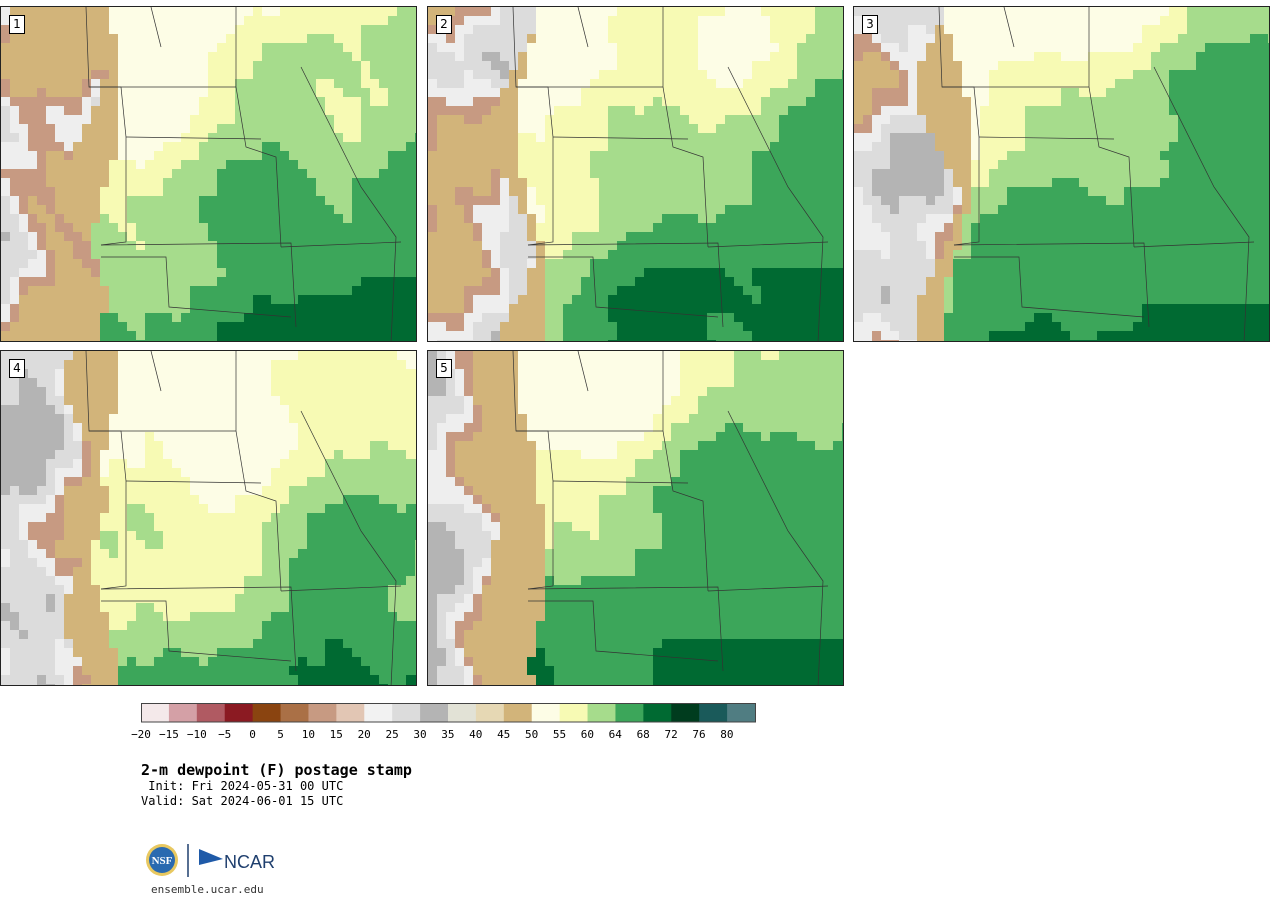  What do you see at coordinates (17, 24) in the screenshot?
I see `panel-number: 1` at bounding box center [17, 24].